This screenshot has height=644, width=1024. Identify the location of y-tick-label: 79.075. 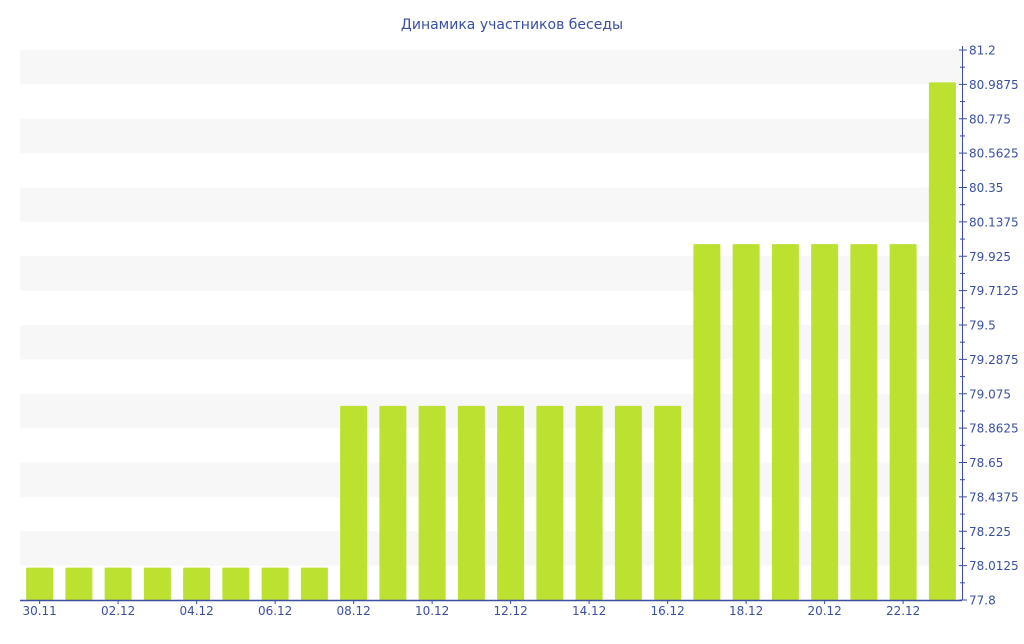
(990, 394).